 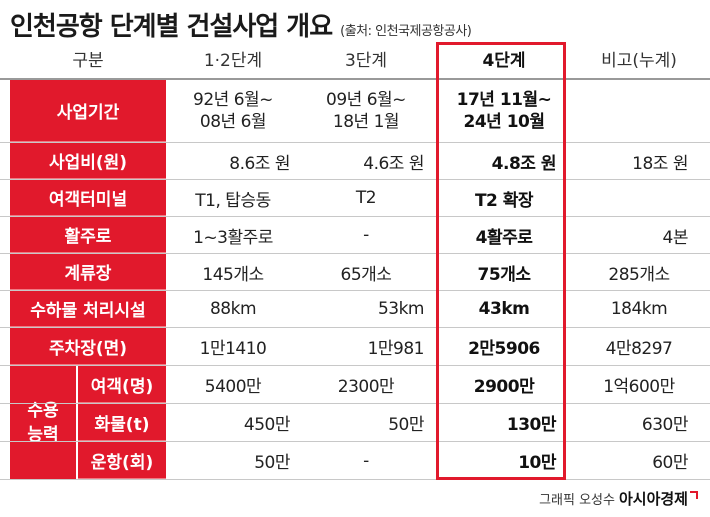 What do you see at coordinates (43, 410) in the screenshot?
I see `capacity-label-line: 수용` at bounding box center [43, 410].